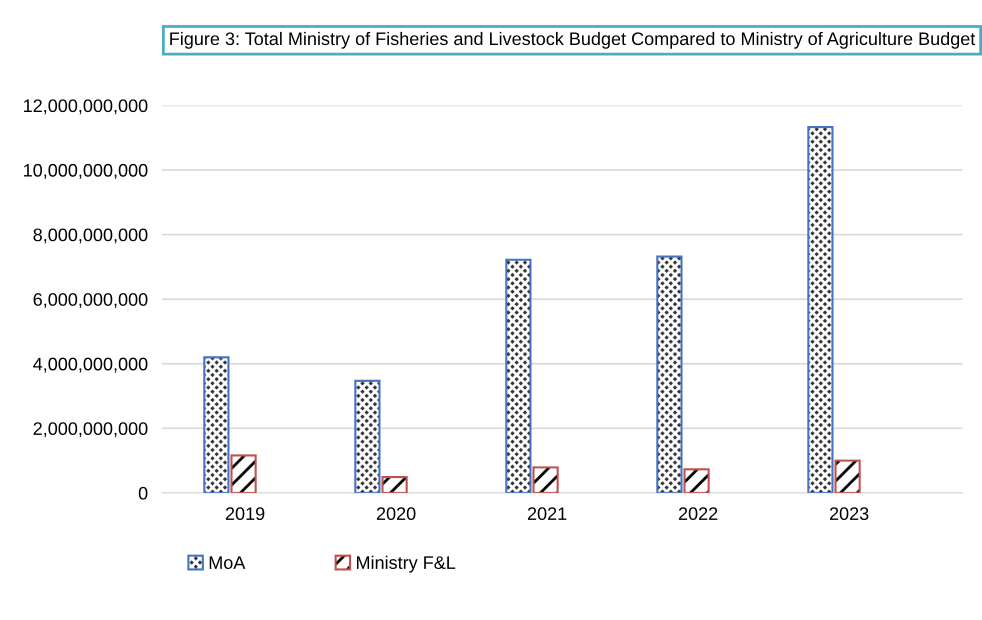  I want to click on legend-label: Ministry F&L, so click(406, 564).